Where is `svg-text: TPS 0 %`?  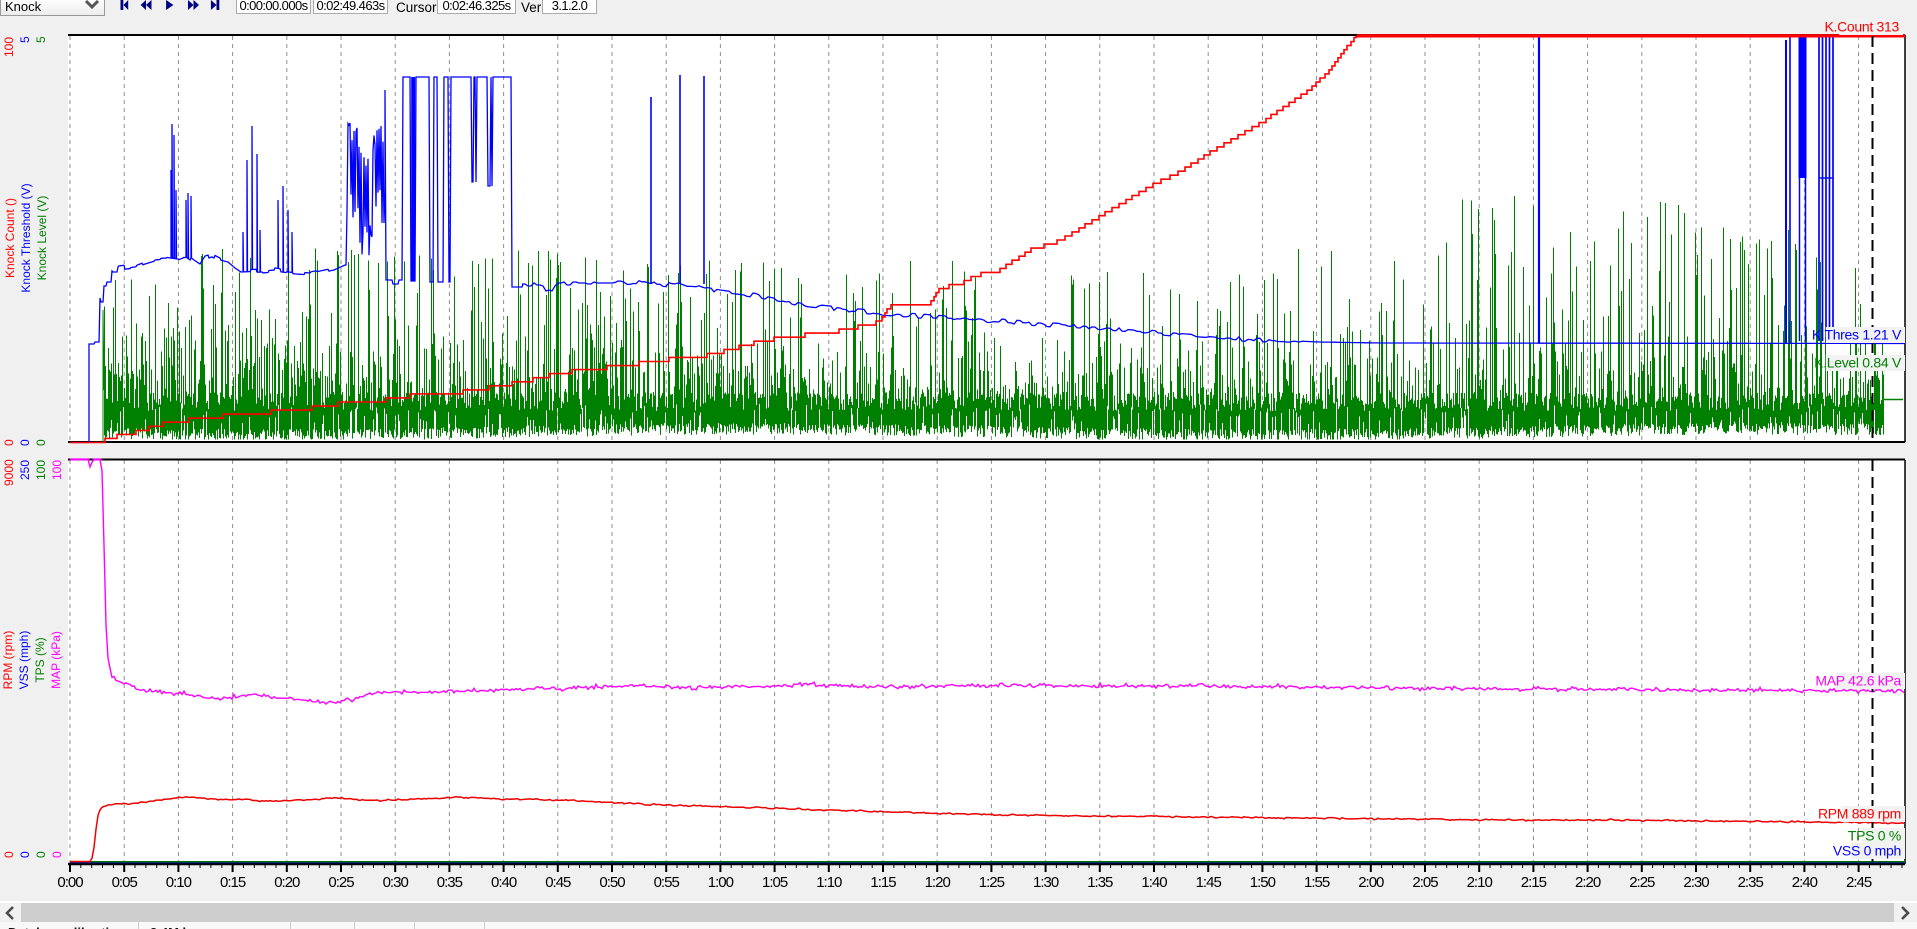
svg-text: TPS 0 % is located at coordinates (1874, 836).